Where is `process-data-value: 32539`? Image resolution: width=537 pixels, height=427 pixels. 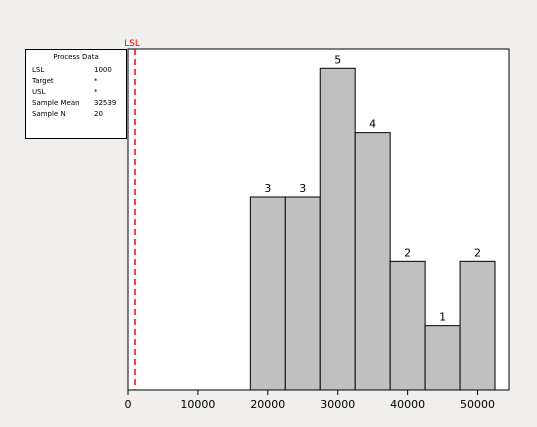 process-data-value: 32539 is located at coordinates (105, 103).